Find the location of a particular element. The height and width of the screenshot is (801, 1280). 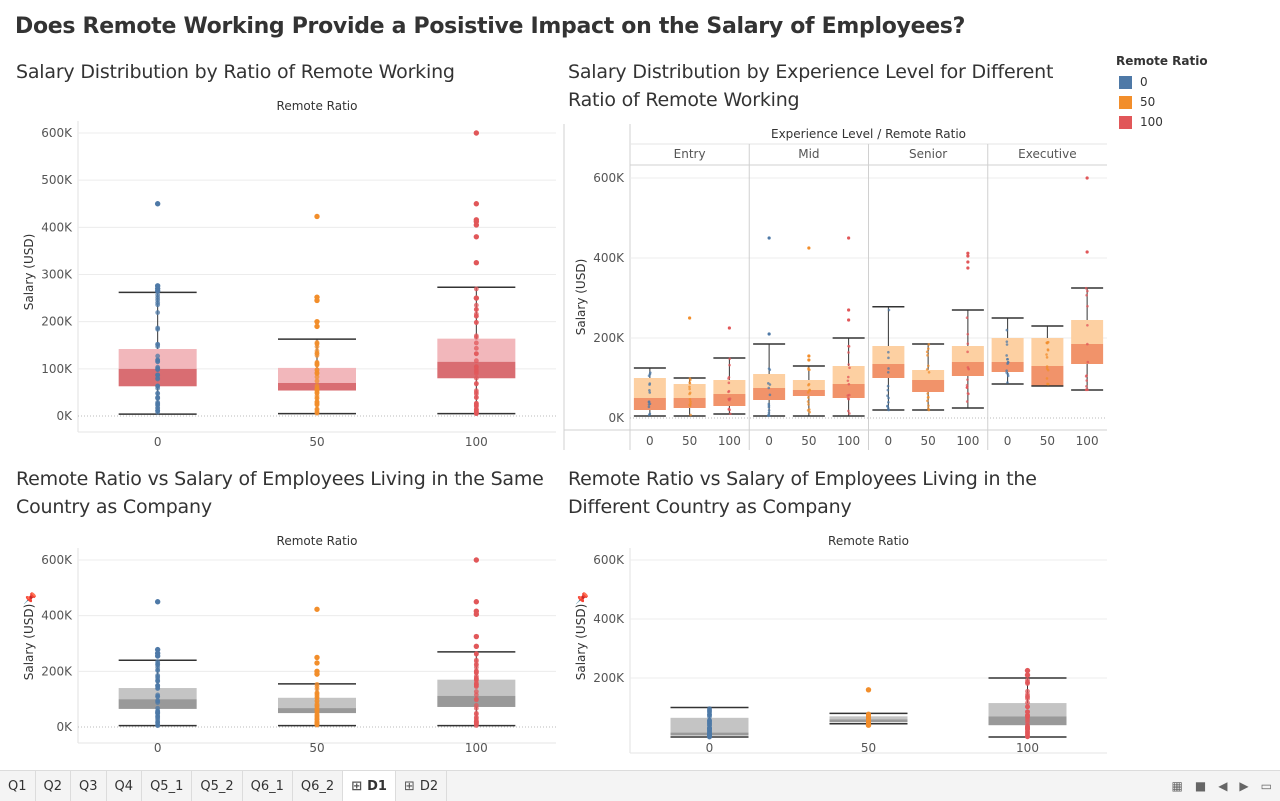

legend-item-50: 50 is located at coordinates (1162, 102).